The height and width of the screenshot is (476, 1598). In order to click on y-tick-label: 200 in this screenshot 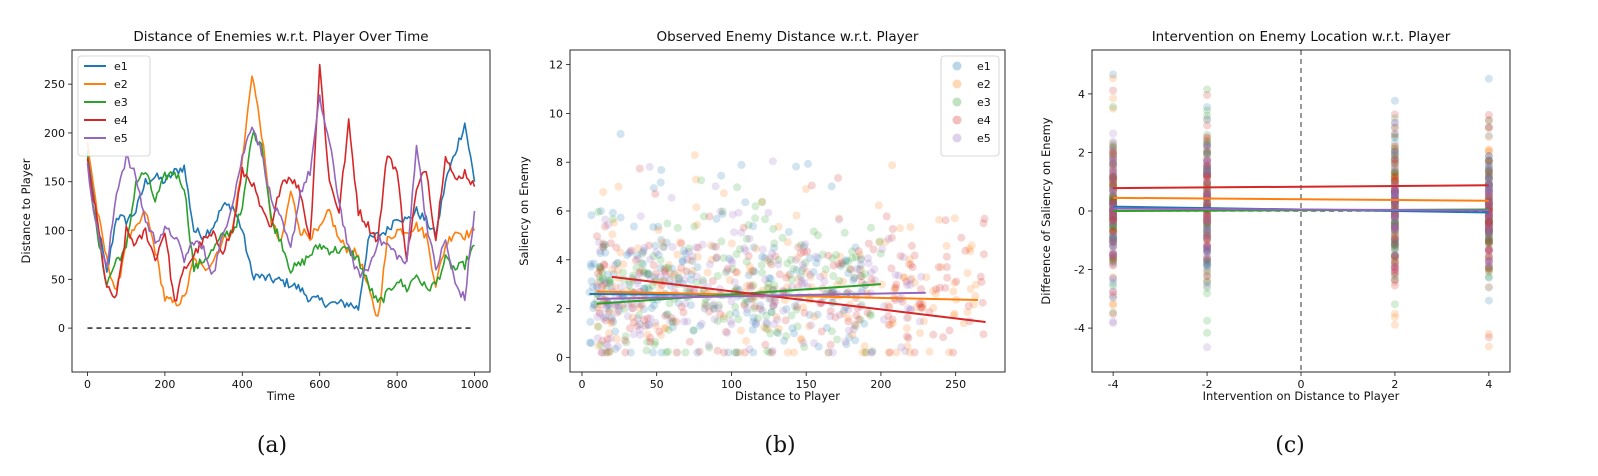, I will do `click(54, 133)`.